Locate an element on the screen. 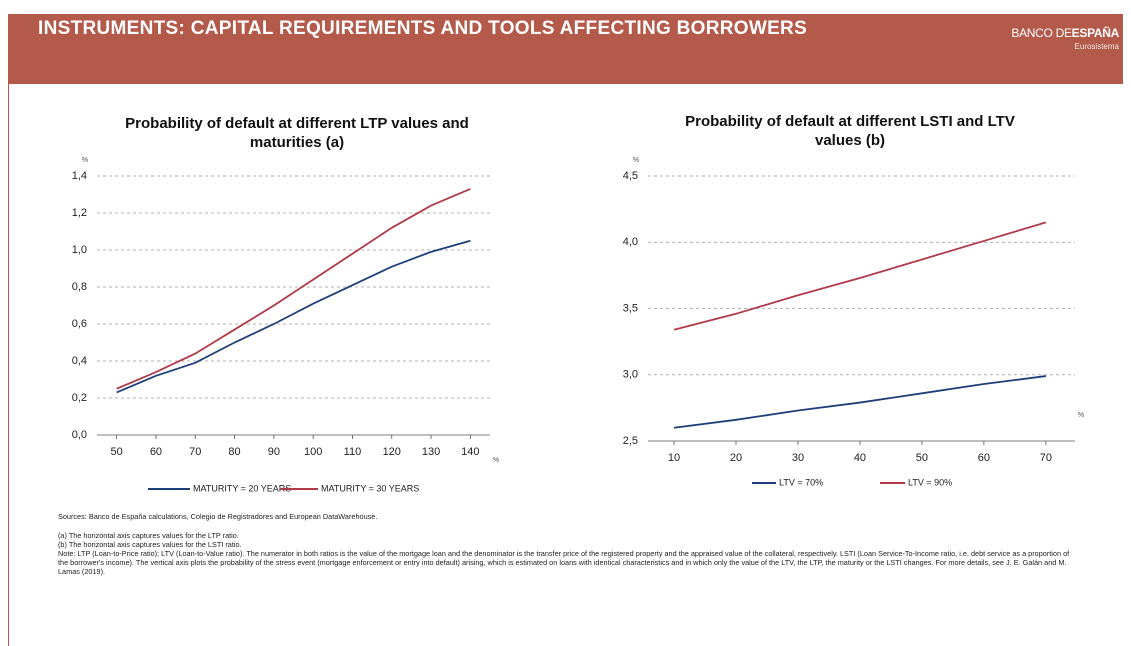  x-tick-label: 30 is located at coordinates (798, 458).